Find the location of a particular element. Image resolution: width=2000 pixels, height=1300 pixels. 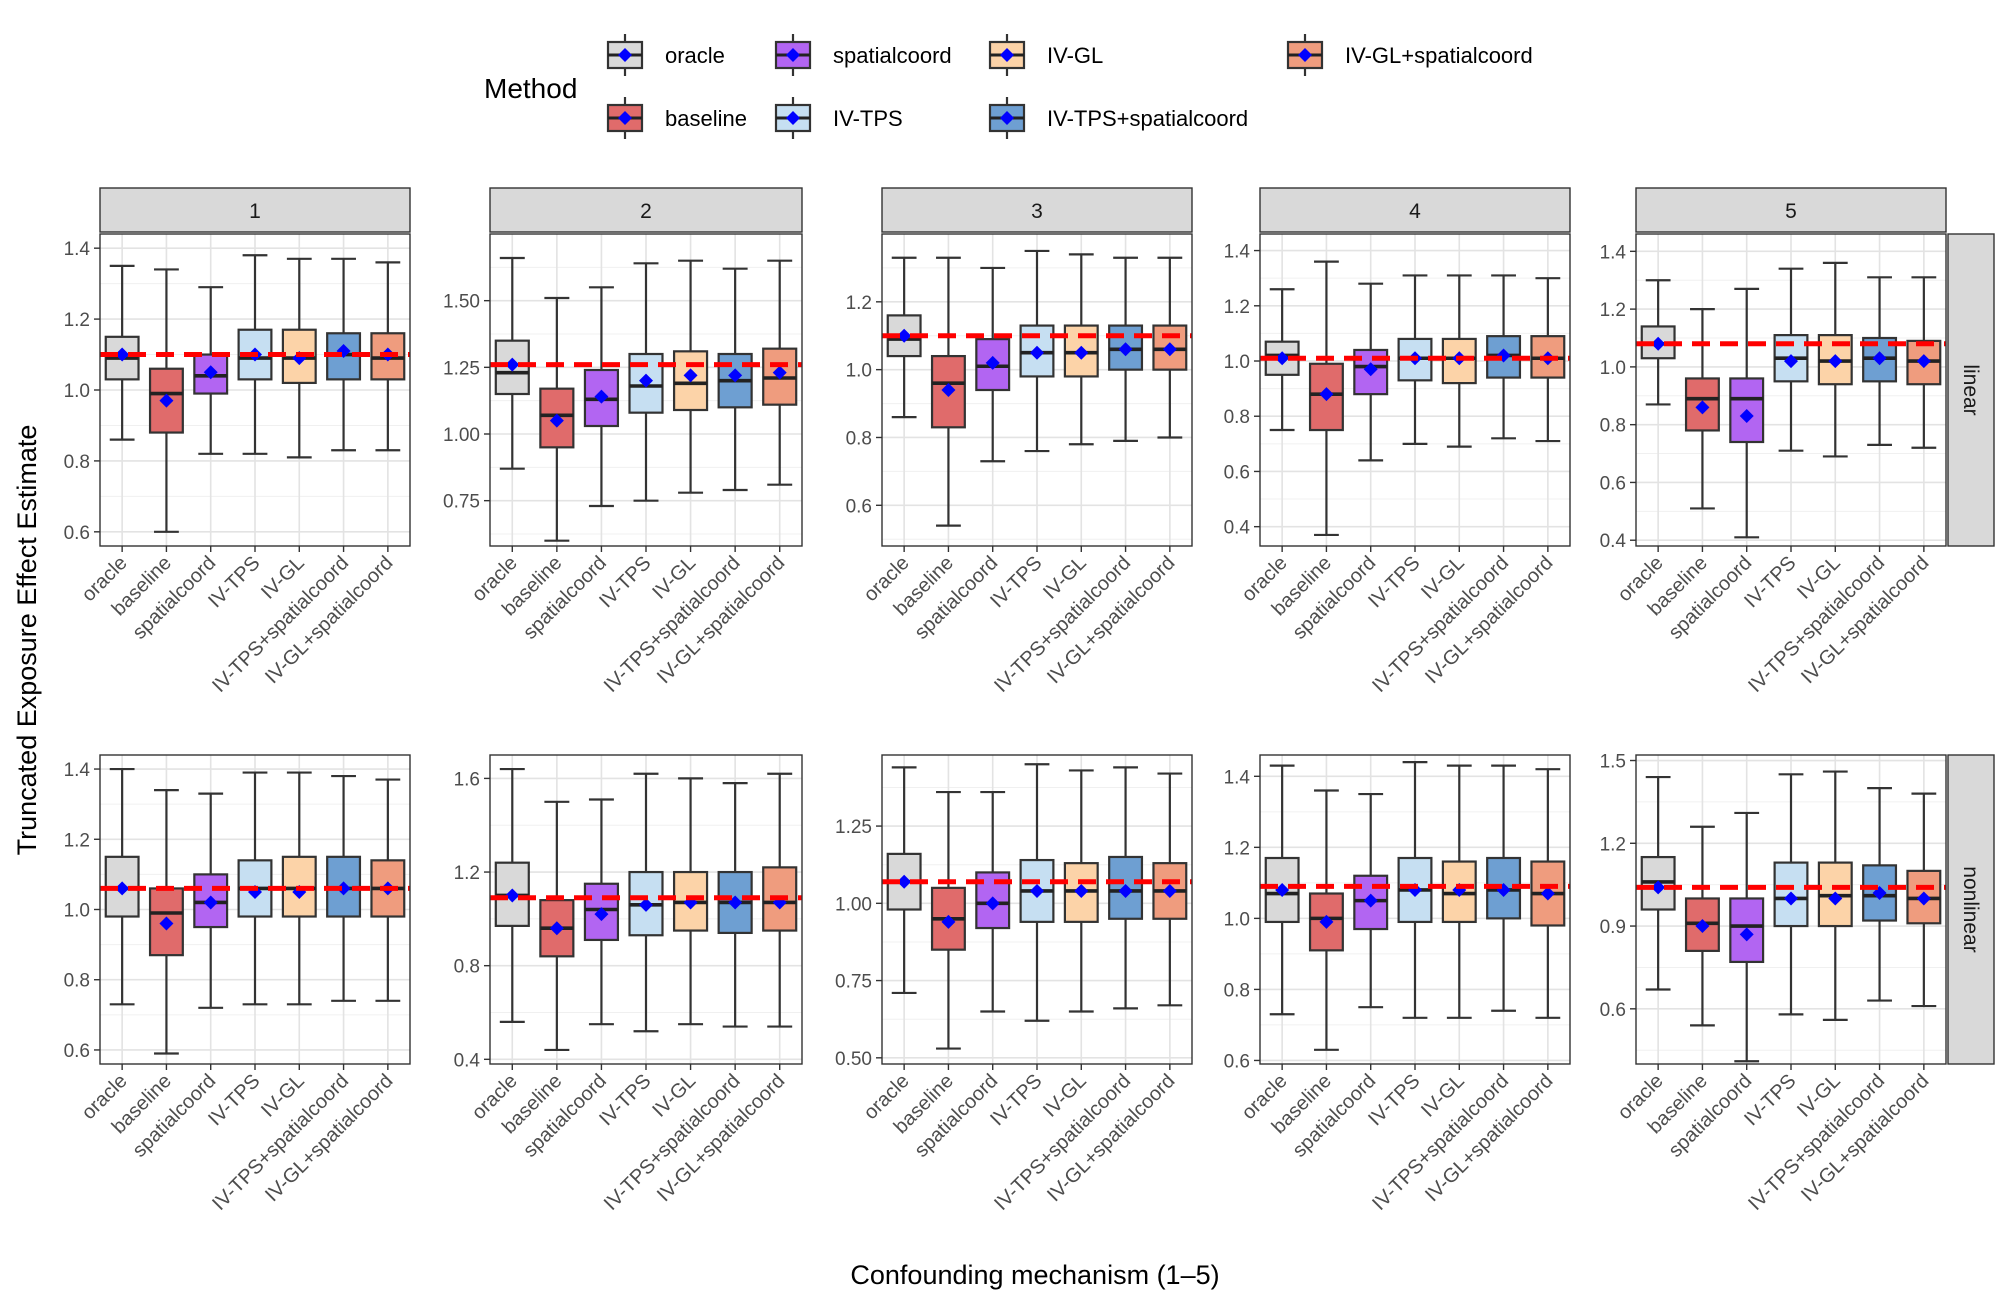

y-axis-title: Truncated Exposure Effect Estimate is located at coordinates (27, 640).